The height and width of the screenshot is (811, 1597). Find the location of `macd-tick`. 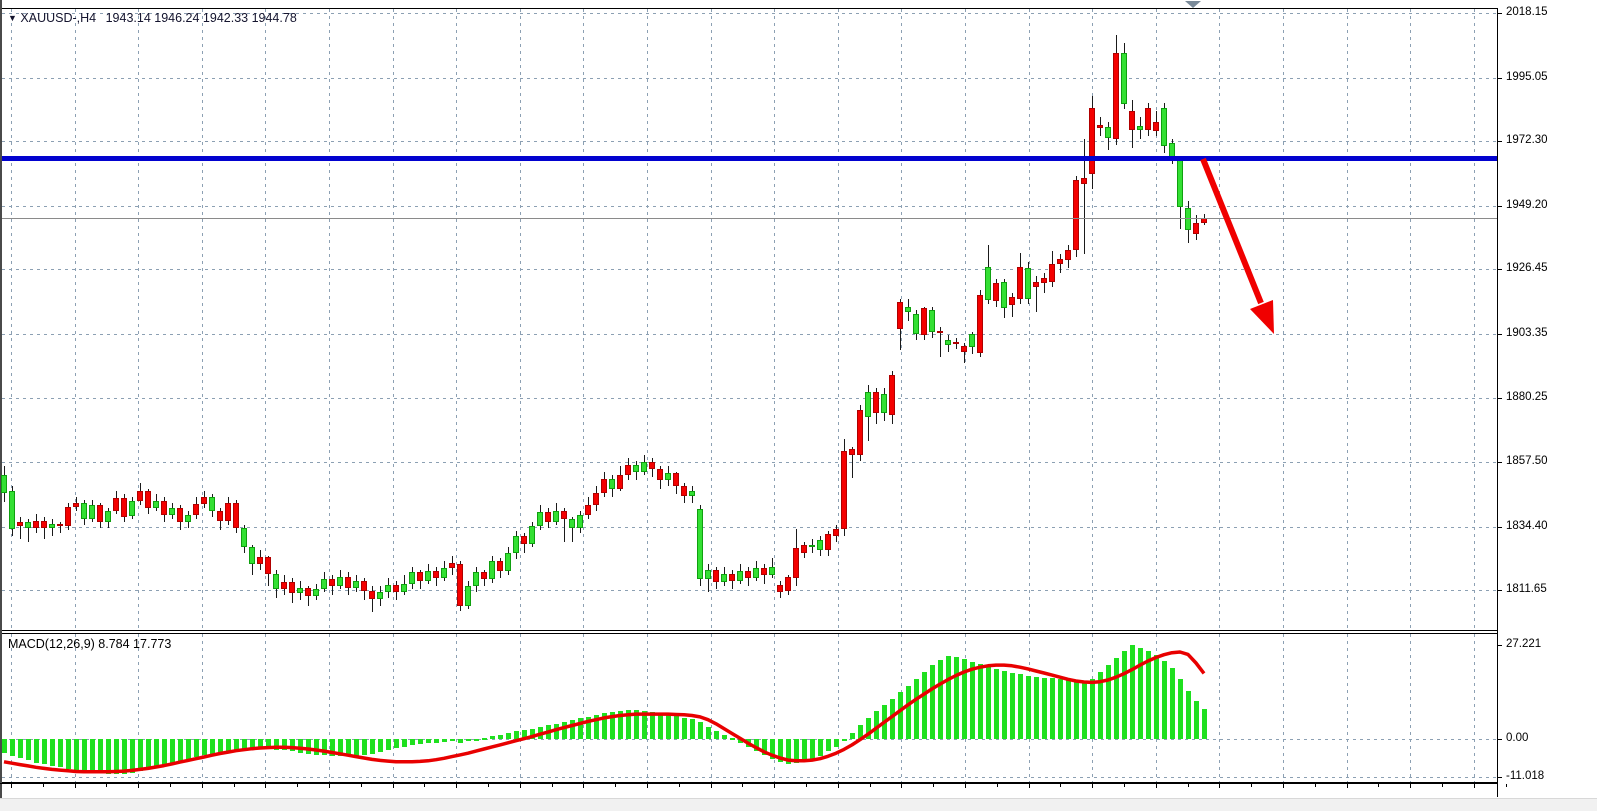

macd-tick is located at coordinates (1499, 645).